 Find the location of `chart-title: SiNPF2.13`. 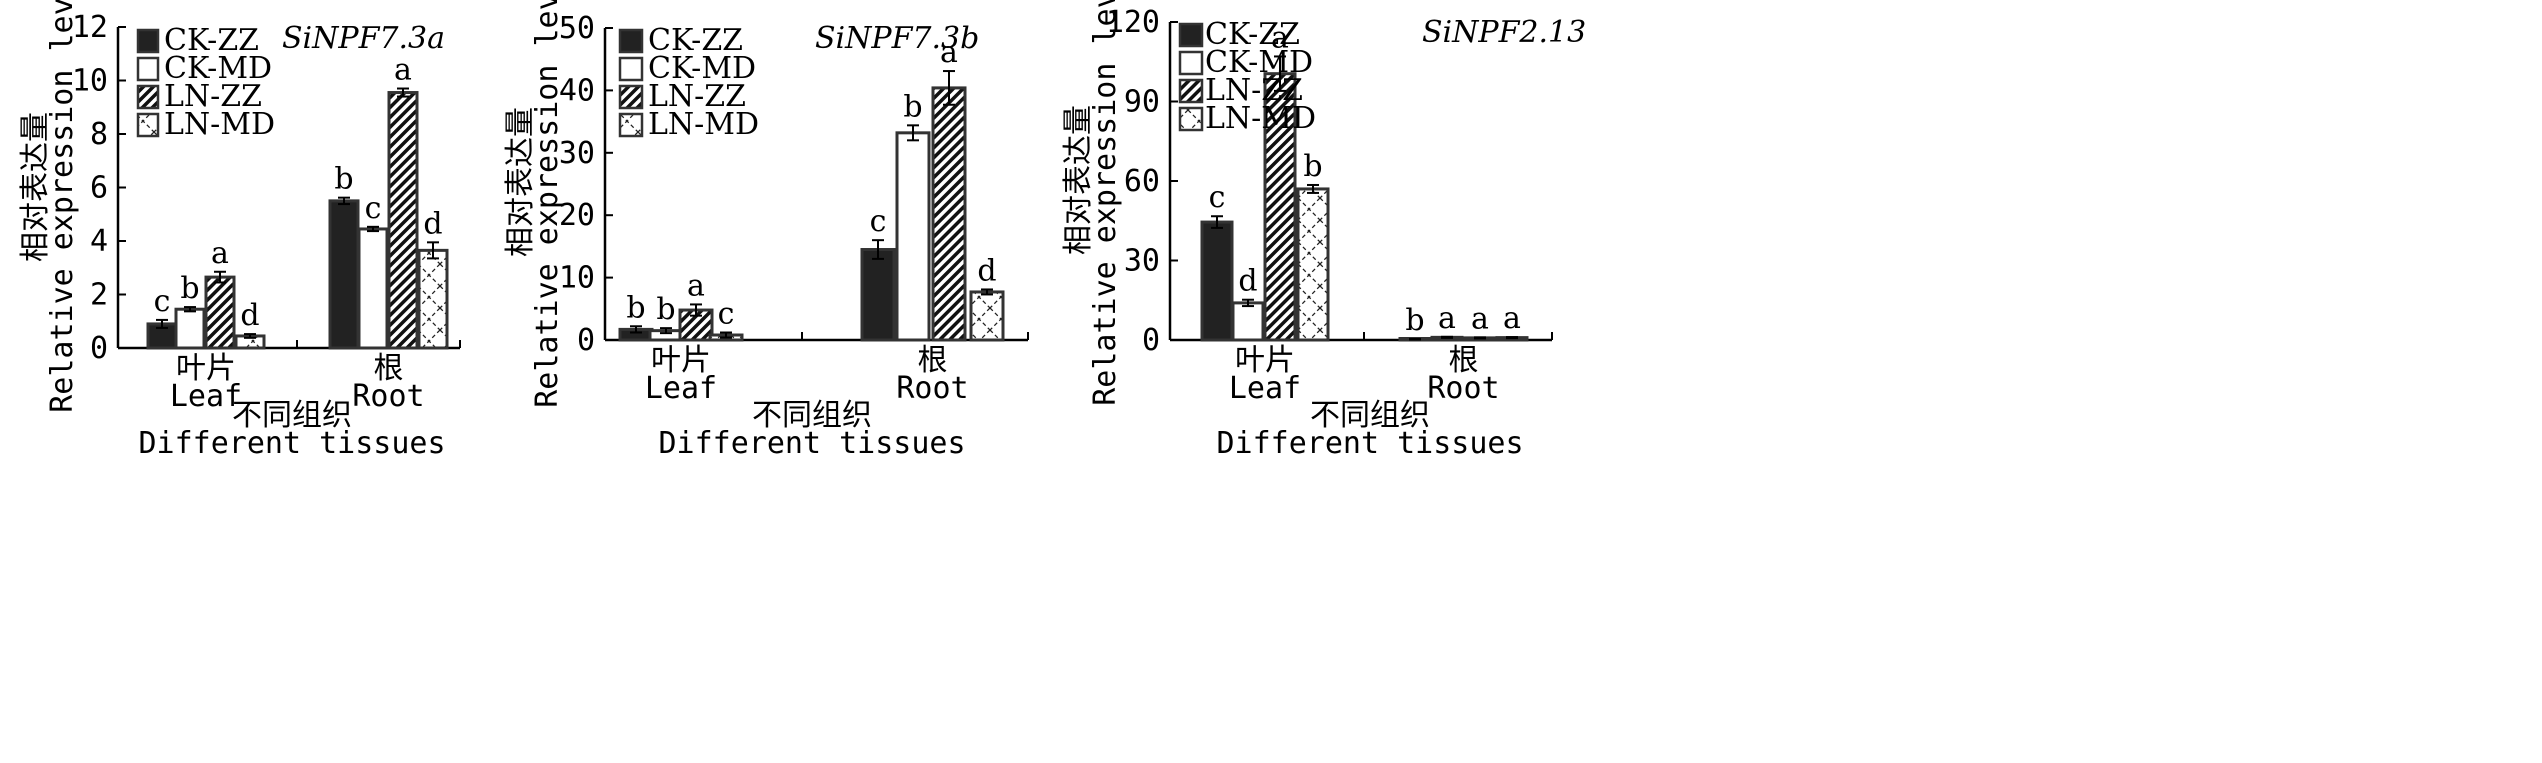

chart-title: SiNPF2.13 is located at coordinates (1504, 32).